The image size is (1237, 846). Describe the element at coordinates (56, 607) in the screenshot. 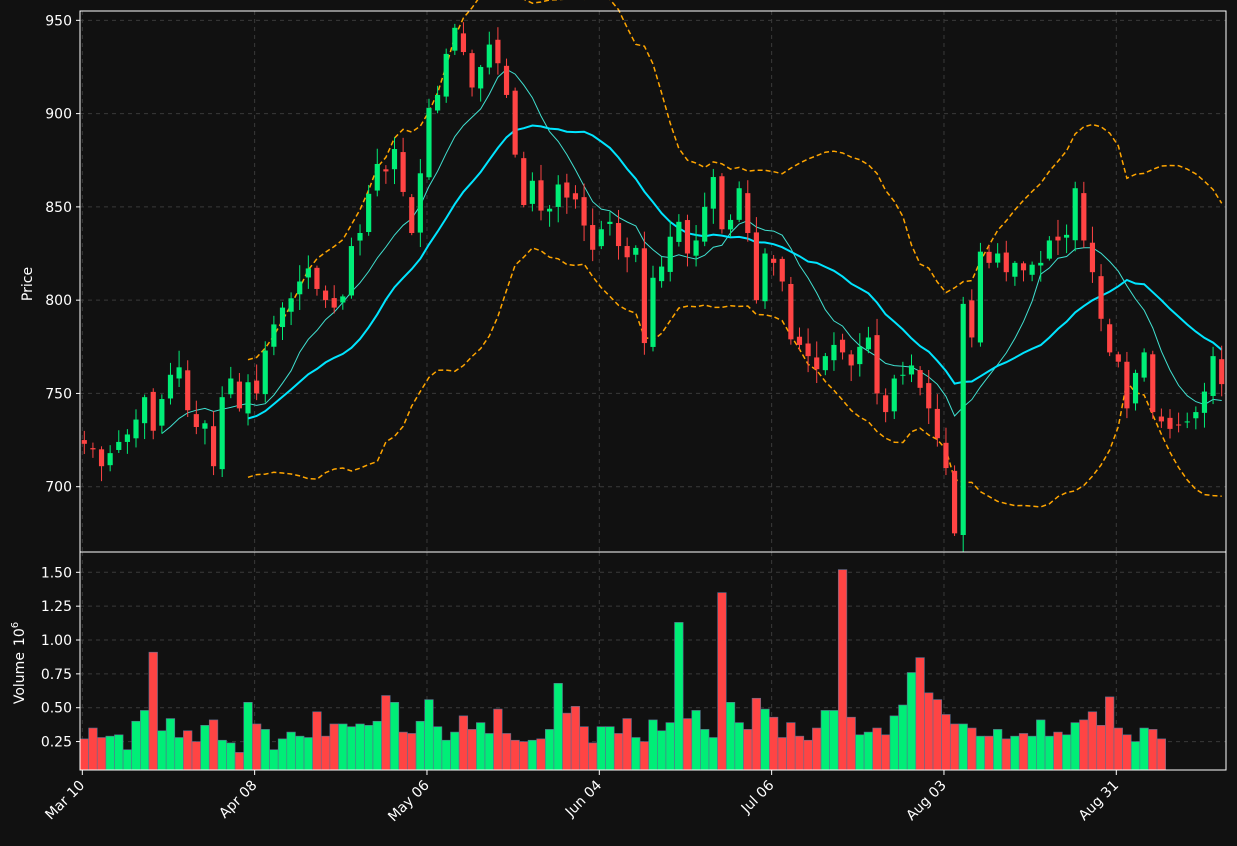

I see `volume-tick-label: 1.25` at that location.